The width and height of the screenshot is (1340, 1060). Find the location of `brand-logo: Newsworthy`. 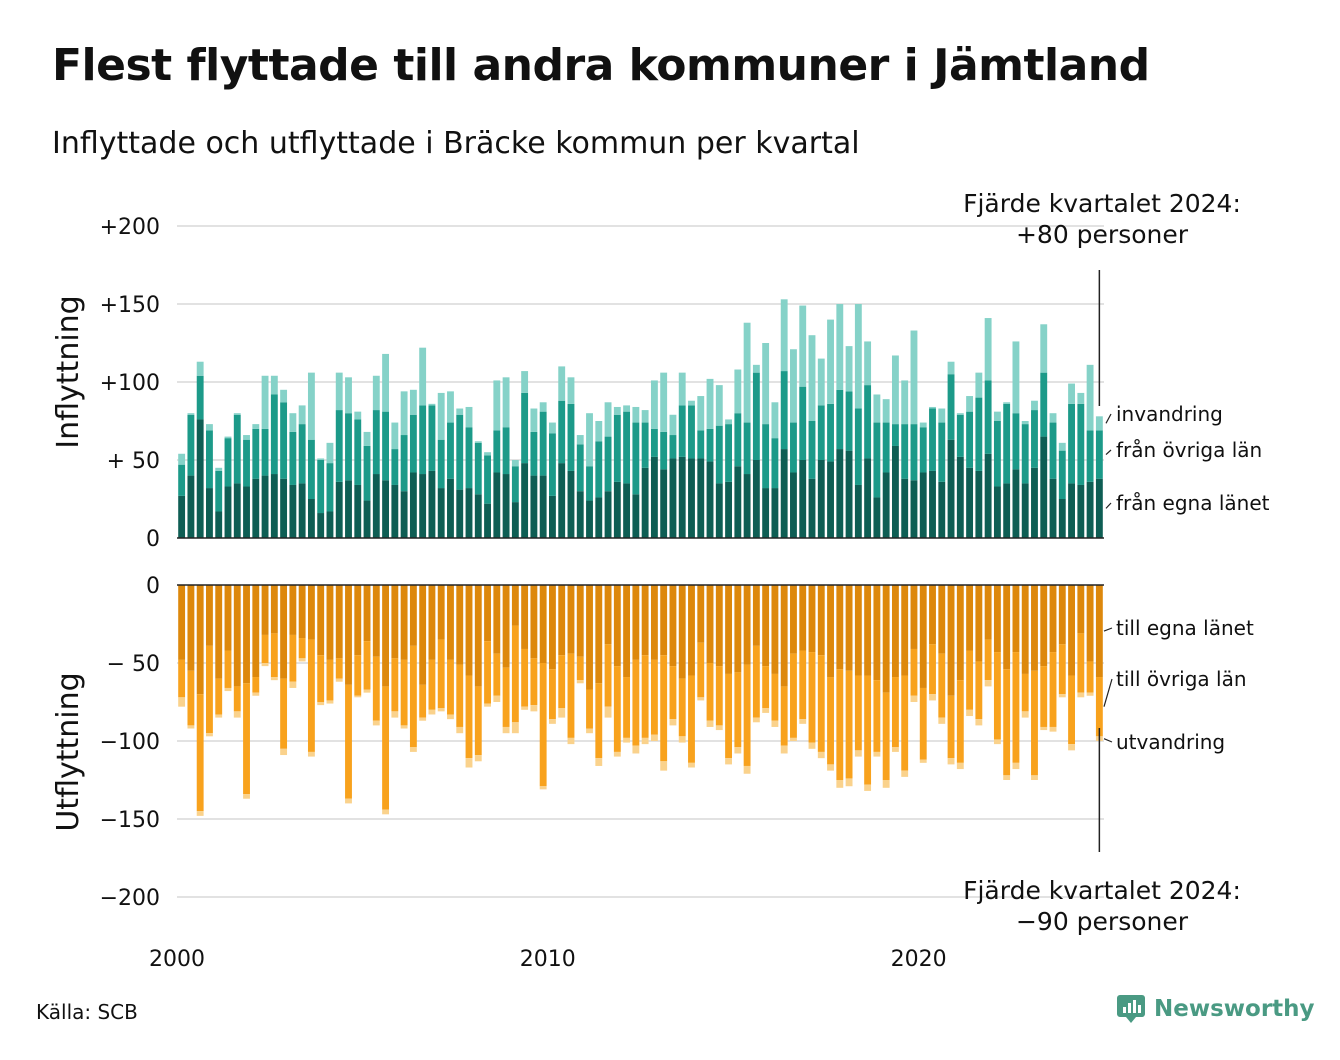

brand-logo: Newsworthy is located at coordinates (1215, 1009).